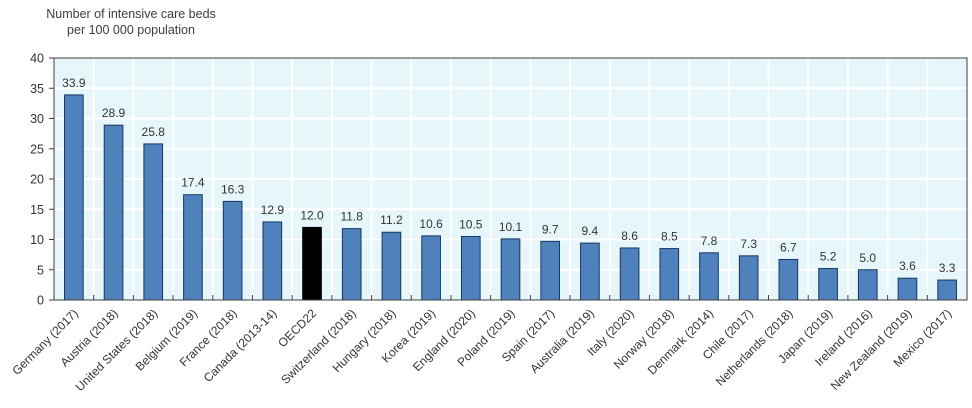 Image resolution: width=972 pixels, height=408 pixels. I want to click on y-tick-label: 25, so click(37, 149).